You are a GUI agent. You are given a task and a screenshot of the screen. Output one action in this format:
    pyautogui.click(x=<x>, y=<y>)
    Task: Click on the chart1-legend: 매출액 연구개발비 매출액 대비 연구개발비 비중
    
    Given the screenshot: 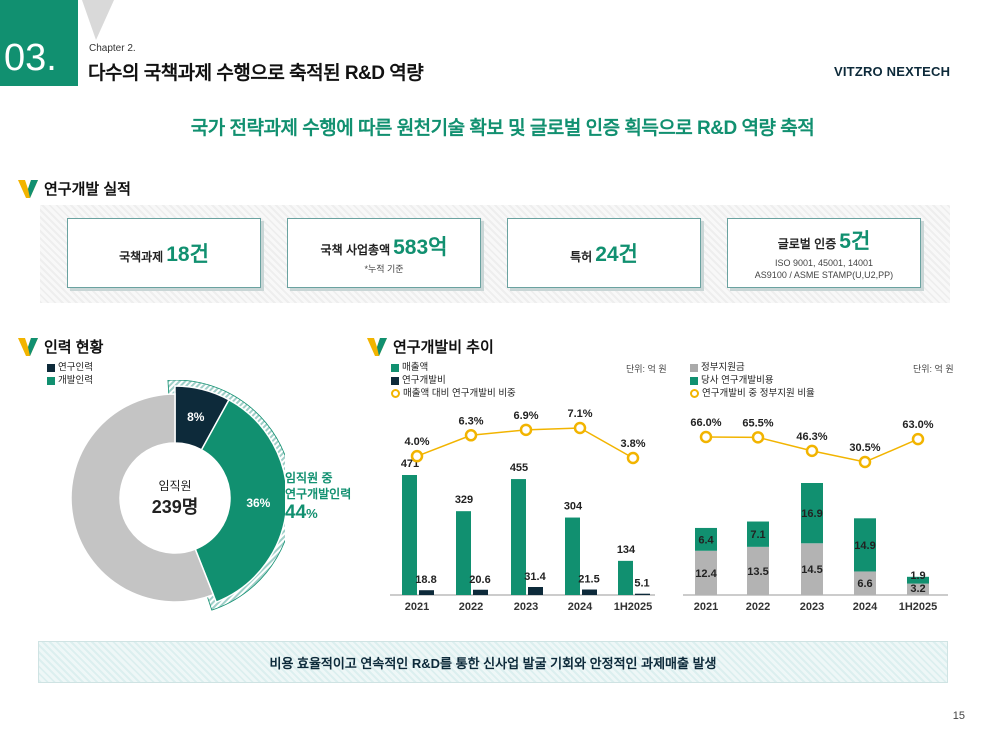 What is the action you would take?
    pyautogui.click(x=453, y=380)
    